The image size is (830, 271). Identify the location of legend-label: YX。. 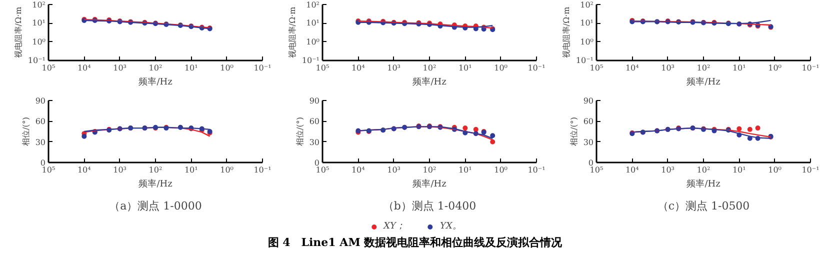
(451, 226).